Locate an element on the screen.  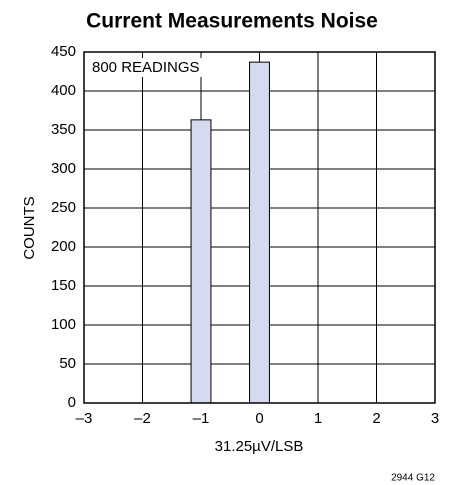
y-tick-label: 0 is located at coordinates (72, 402).